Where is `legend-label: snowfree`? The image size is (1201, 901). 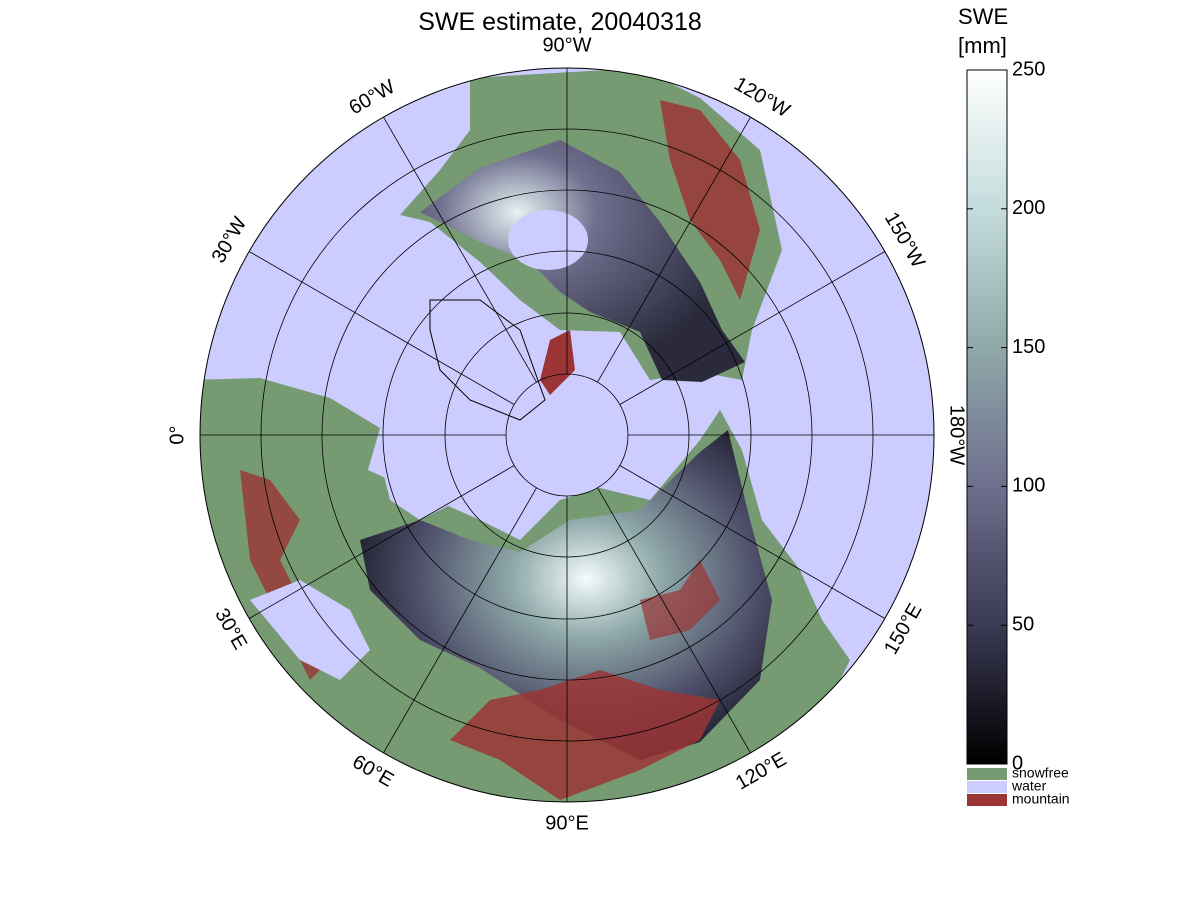 legend-label: snowfree is located at coordinates (1040, 773).